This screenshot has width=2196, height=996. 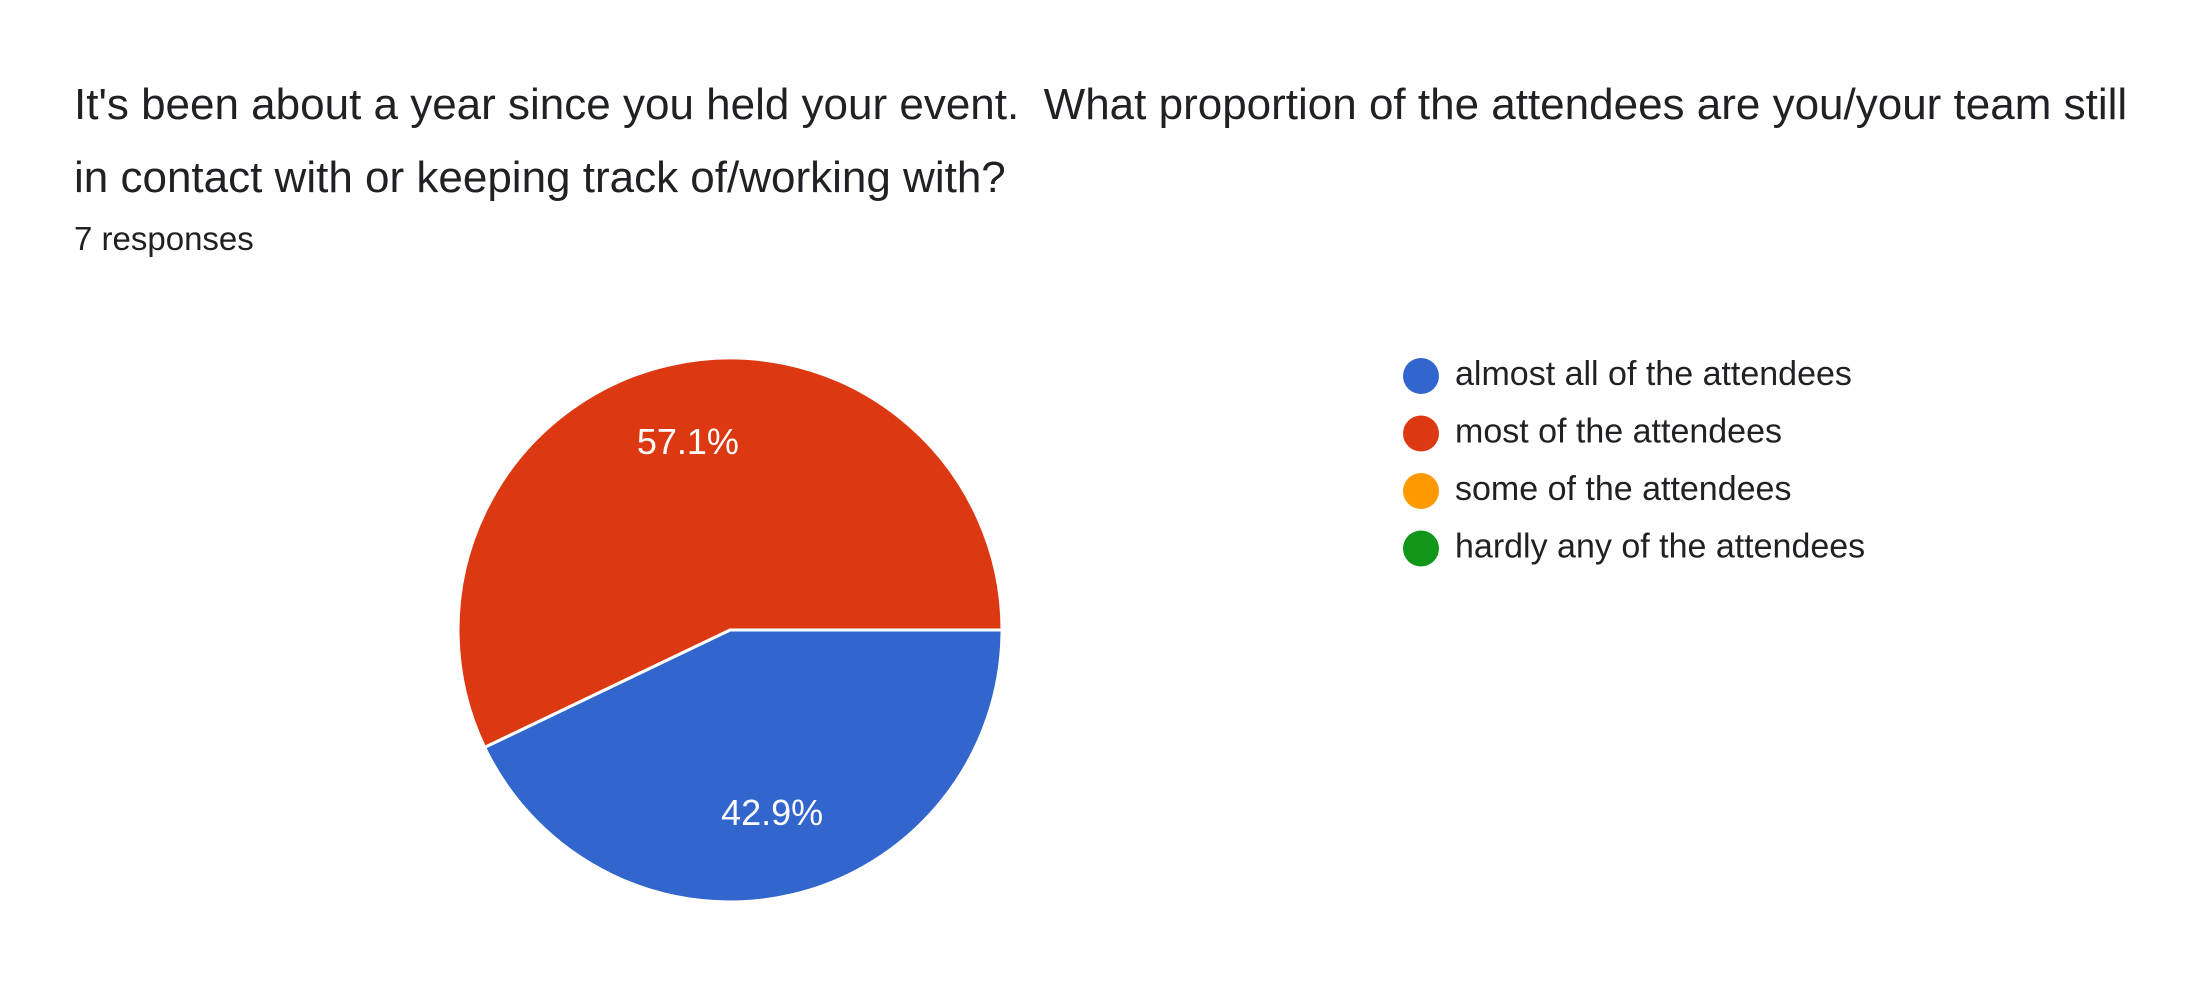 What do you see at coordinates (772, 812) in the screenshot?
I see `slice-label: 42.9%` at bounding box center [772, 812].